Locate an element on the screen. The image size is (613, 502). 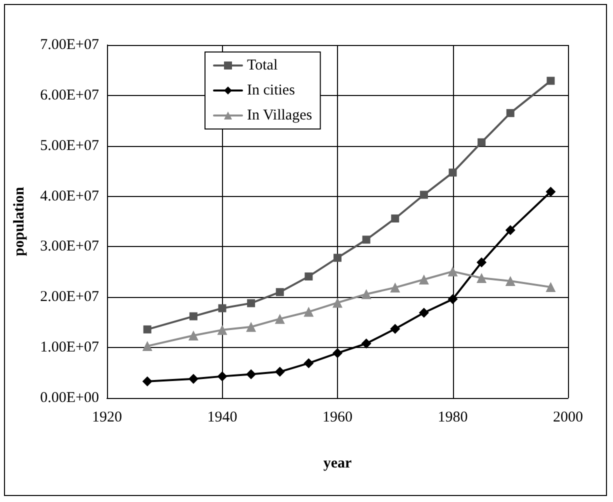
legend-label: In Villages is located at coordinates (279, 116).